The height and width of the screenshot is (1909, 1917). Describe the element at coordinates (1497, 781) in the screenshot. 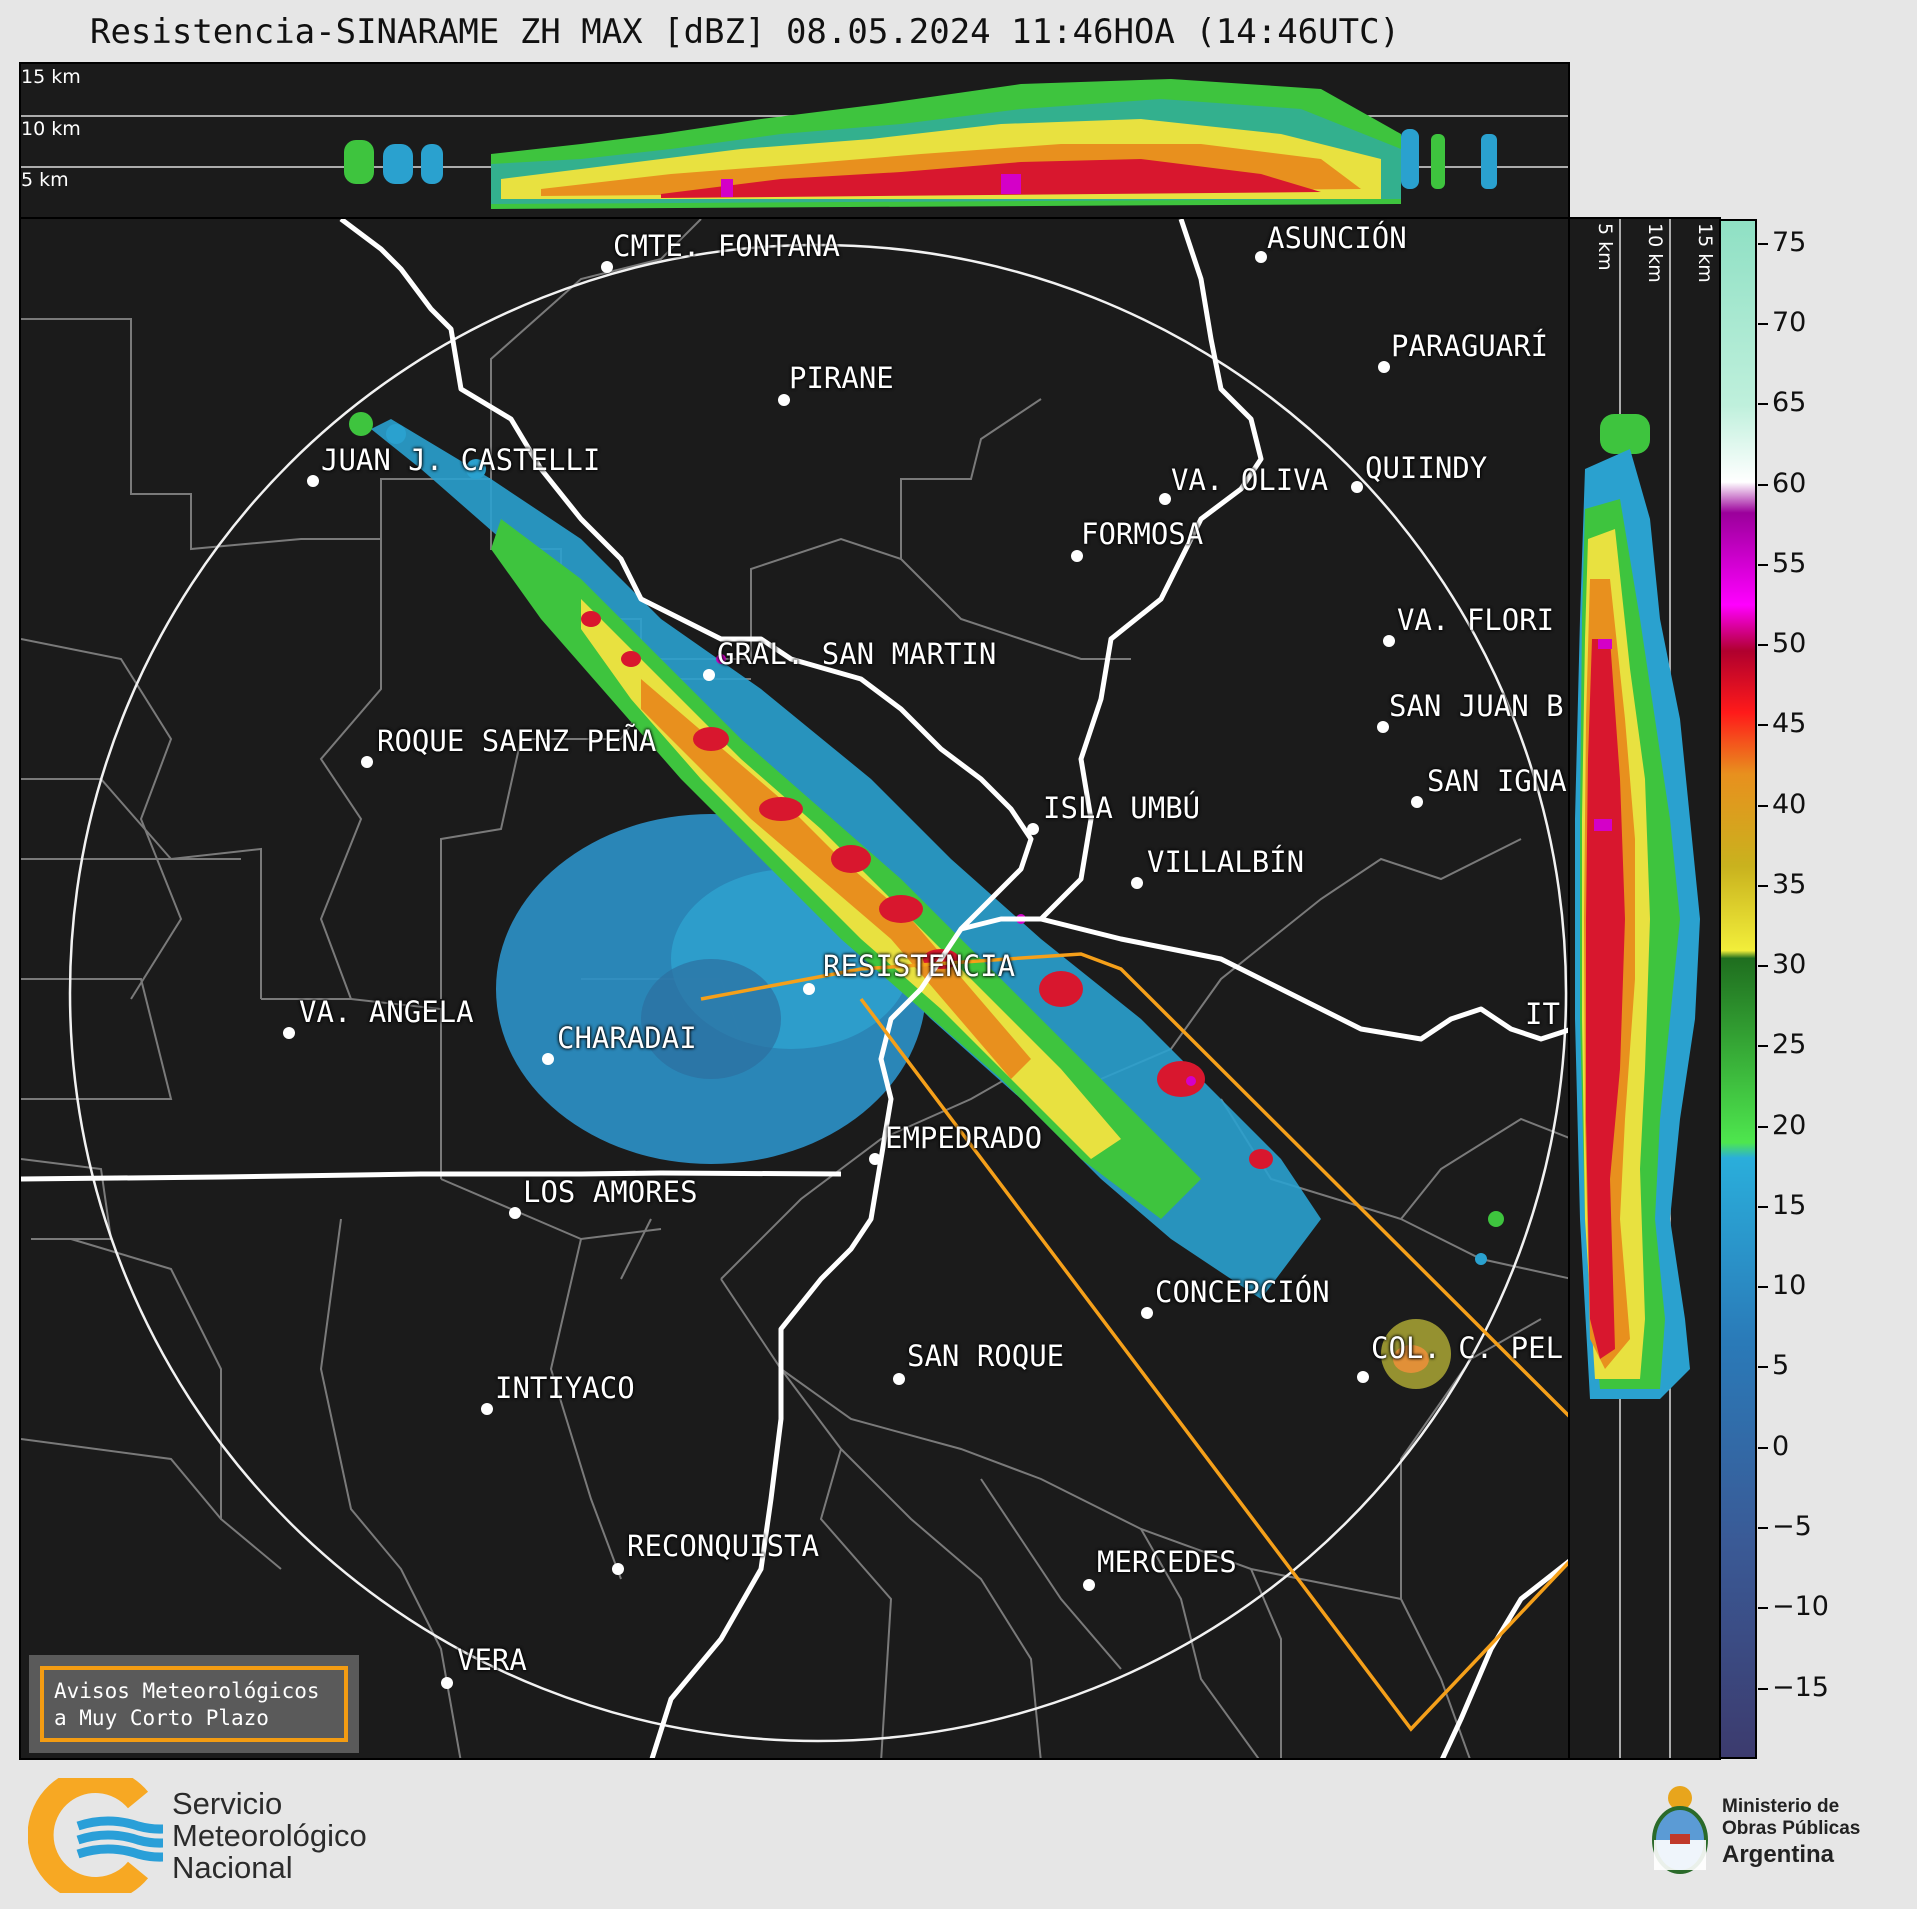

I see `city-label: SAN IGNA` at that location.